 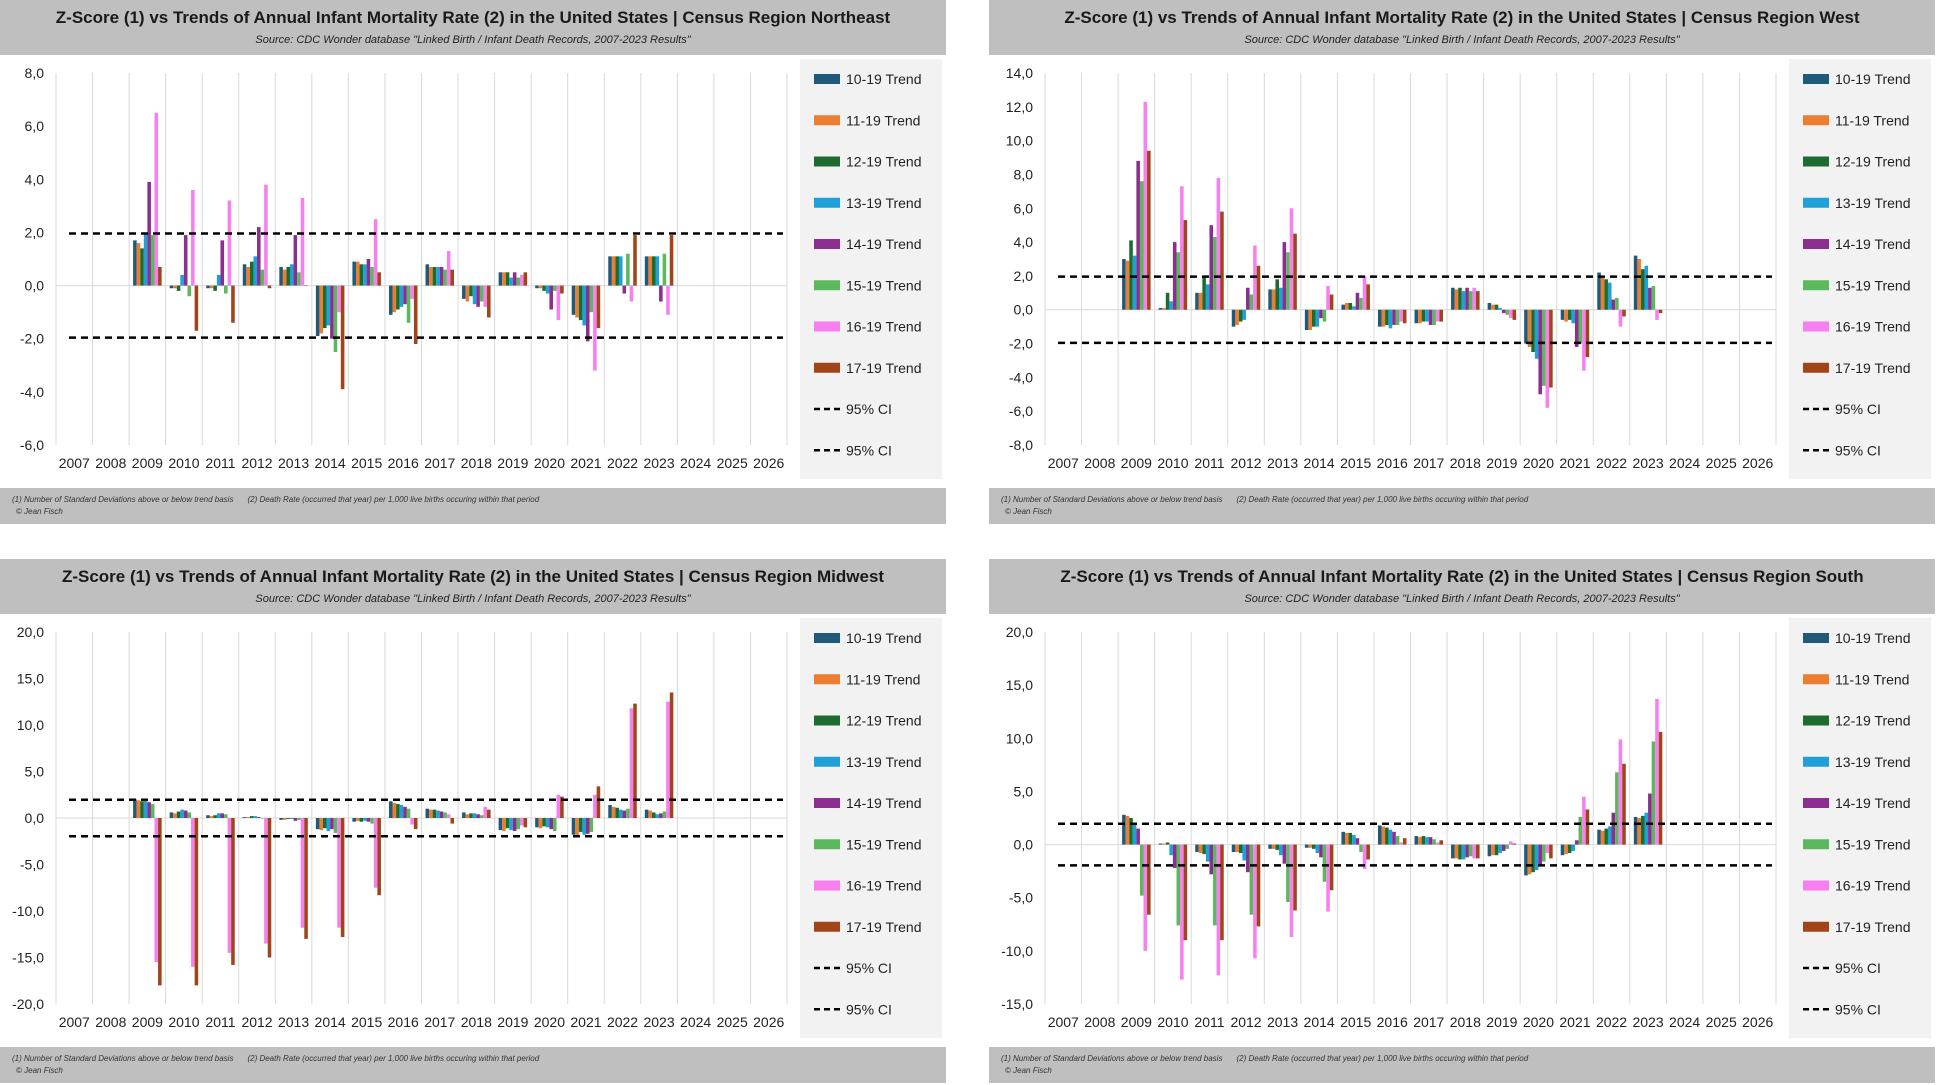 What do you see at coordinates (884, 762) in the screenshot?
I see `legend-label: 13-19 Trend` at bounding box center [884, 762].